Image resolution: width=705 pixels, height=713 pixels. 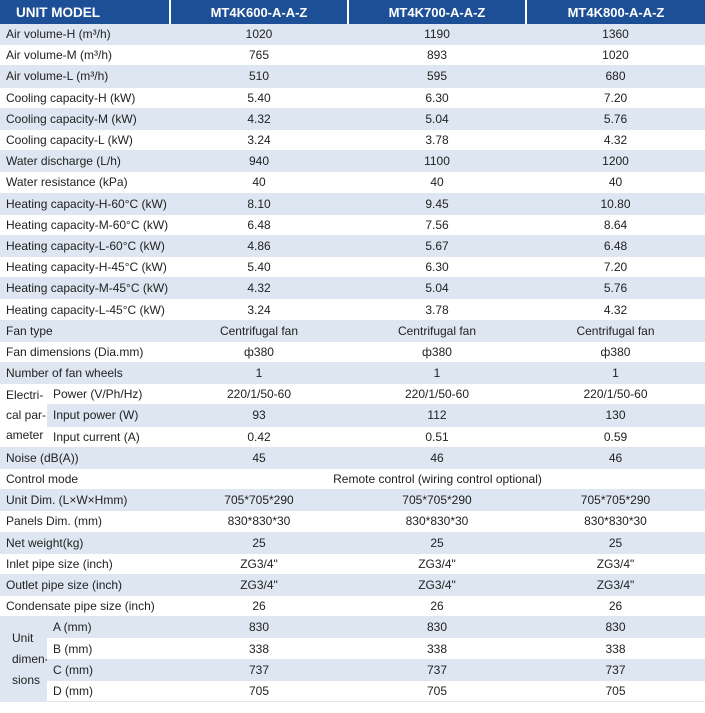 What do you see at coordinates (85, 564) in the screenshot?
I see `row-label: Inlet pipe size (inch)` at bounding box center [85, 564].